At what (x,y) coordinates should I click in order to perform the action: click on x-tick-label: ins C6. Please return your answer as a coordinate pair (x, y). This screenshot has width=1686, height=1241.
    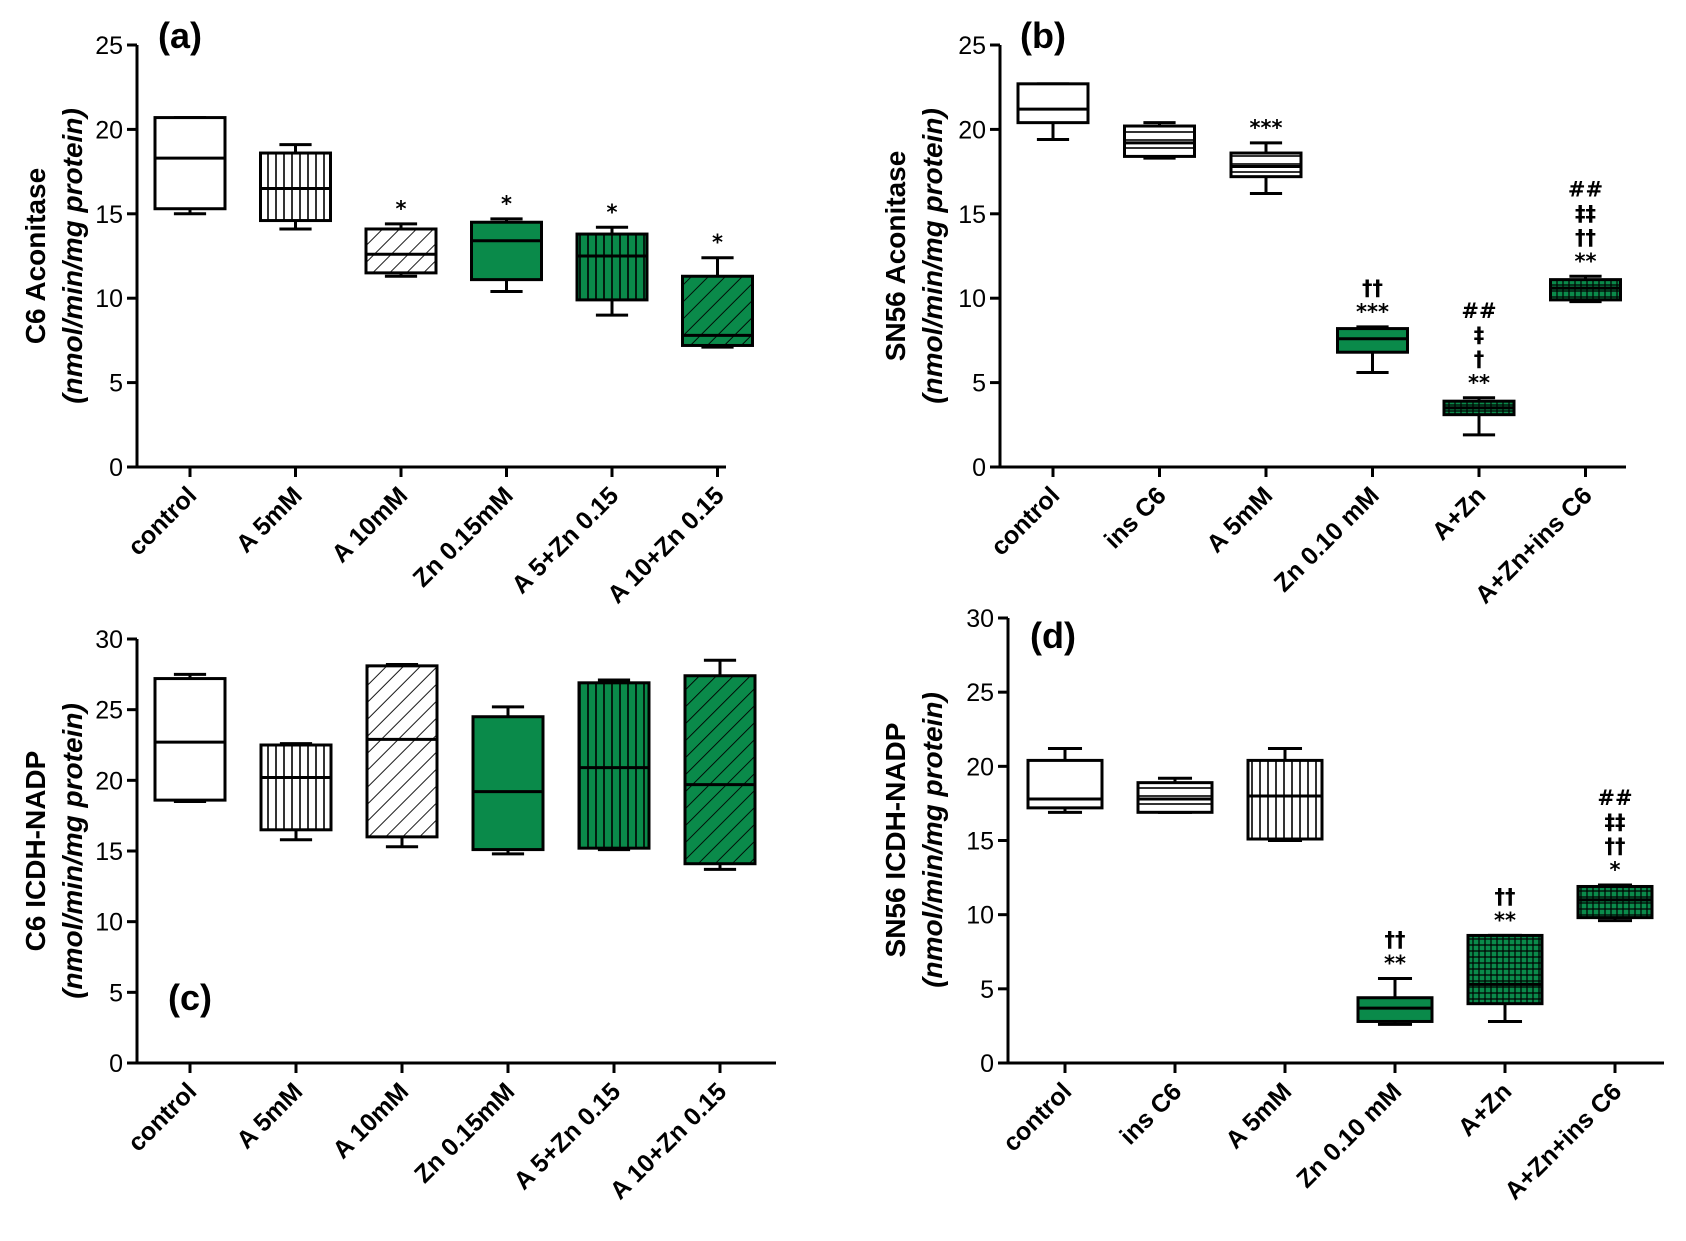
    Looking at the image, I should click on (1150, 1113).